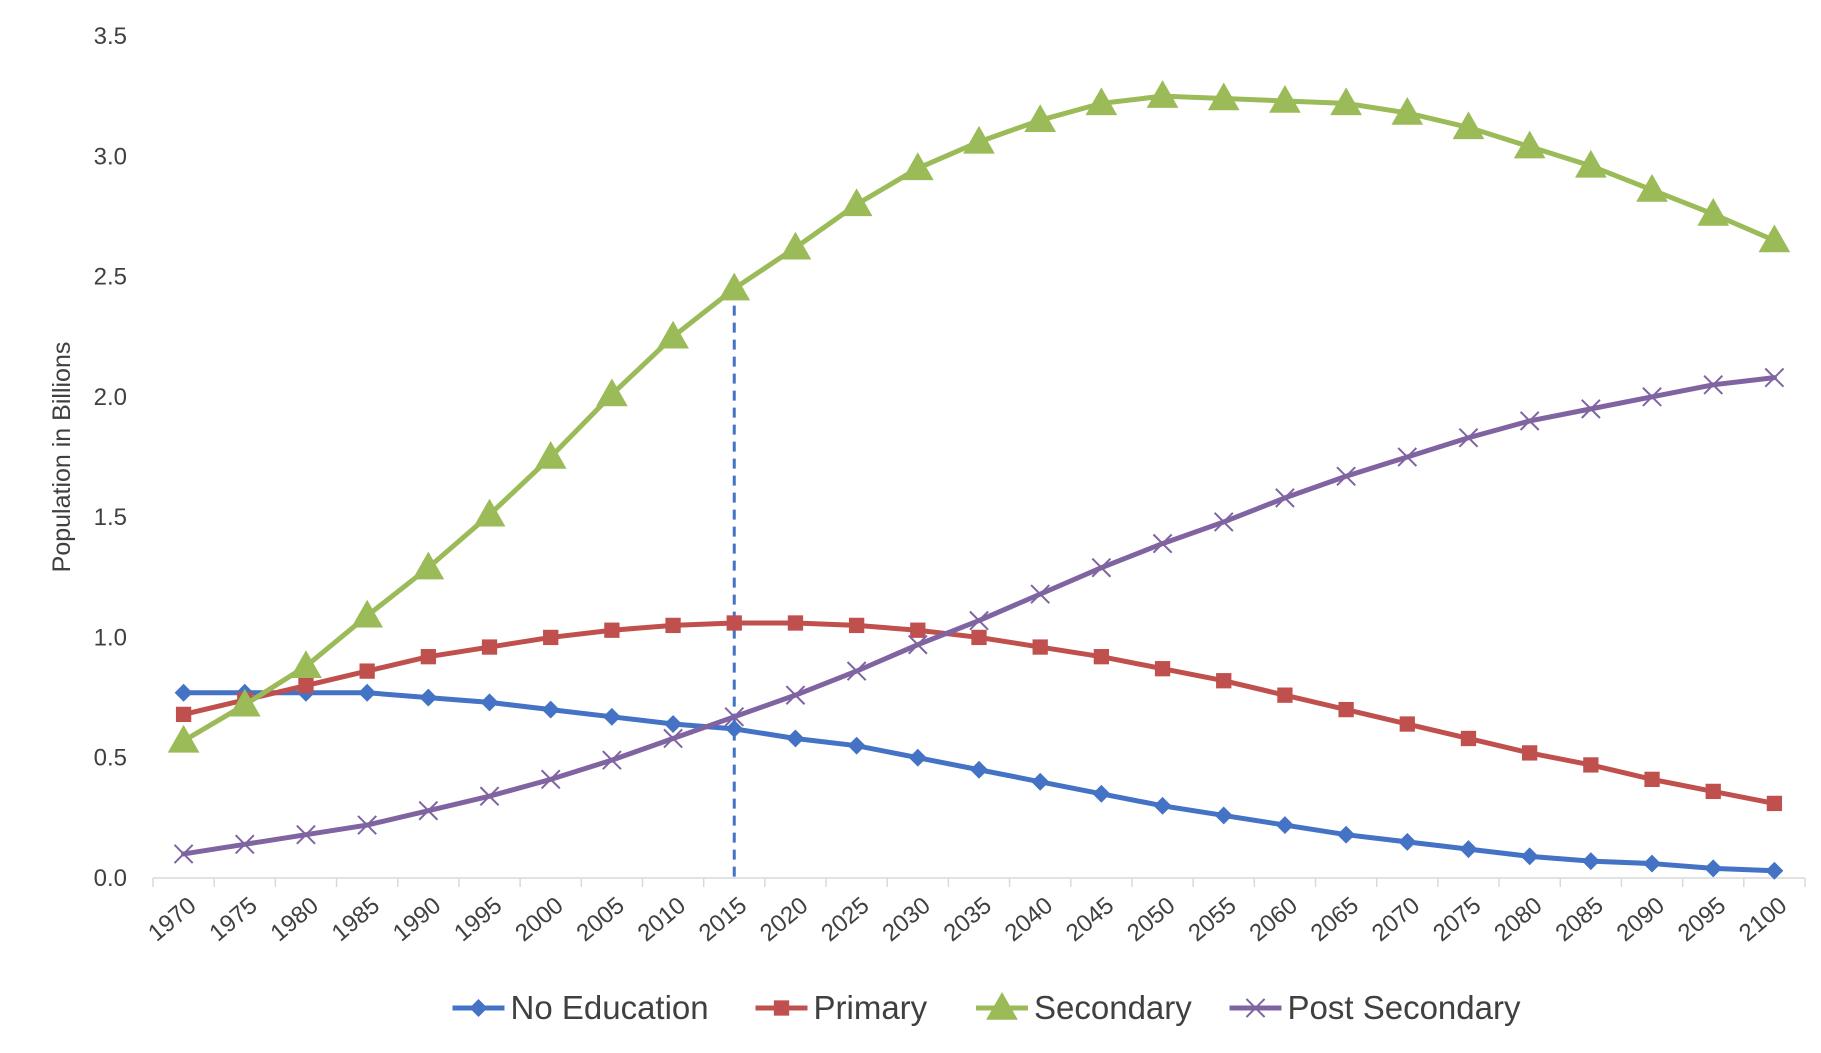 The width and height of the screenshot is (1821, 1053). I want to click on x-tick-label: 2015, so click(723, 919).